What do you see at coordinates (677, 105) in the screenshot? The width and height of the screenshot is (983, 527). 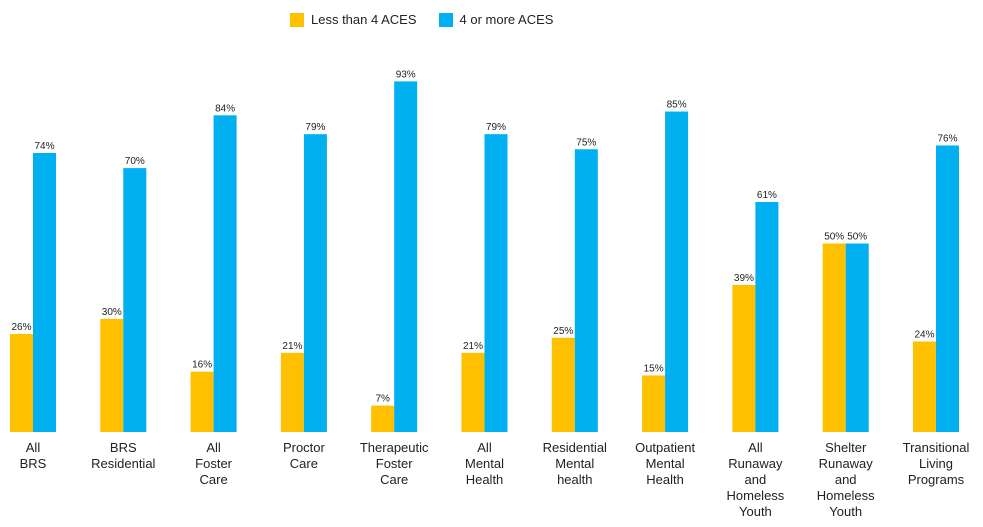 I see `data-label-4-or-more-7: 85%` at bounding box center [677, 105].